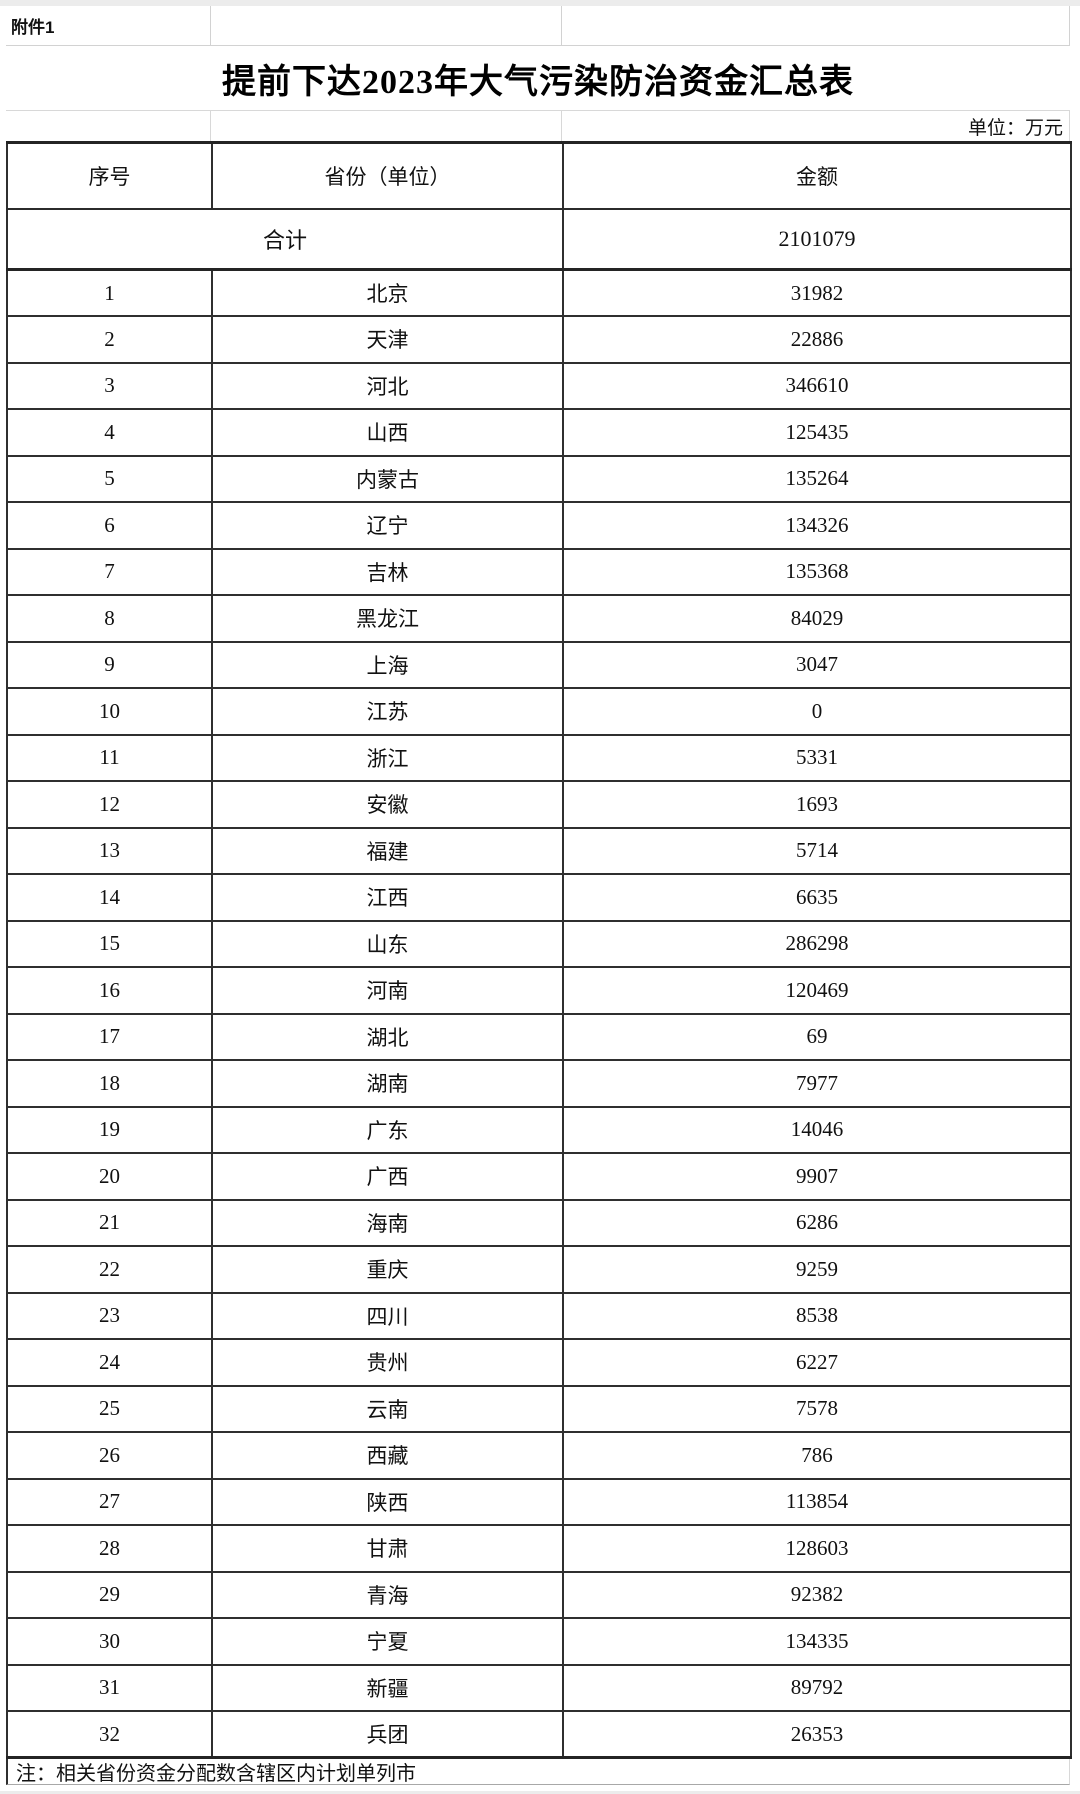 The height and width of the screenshot is (1794, 1080). I want to click on title-row: 提前下达2023年大气污染防治资金汇总表, so click(538, 78).